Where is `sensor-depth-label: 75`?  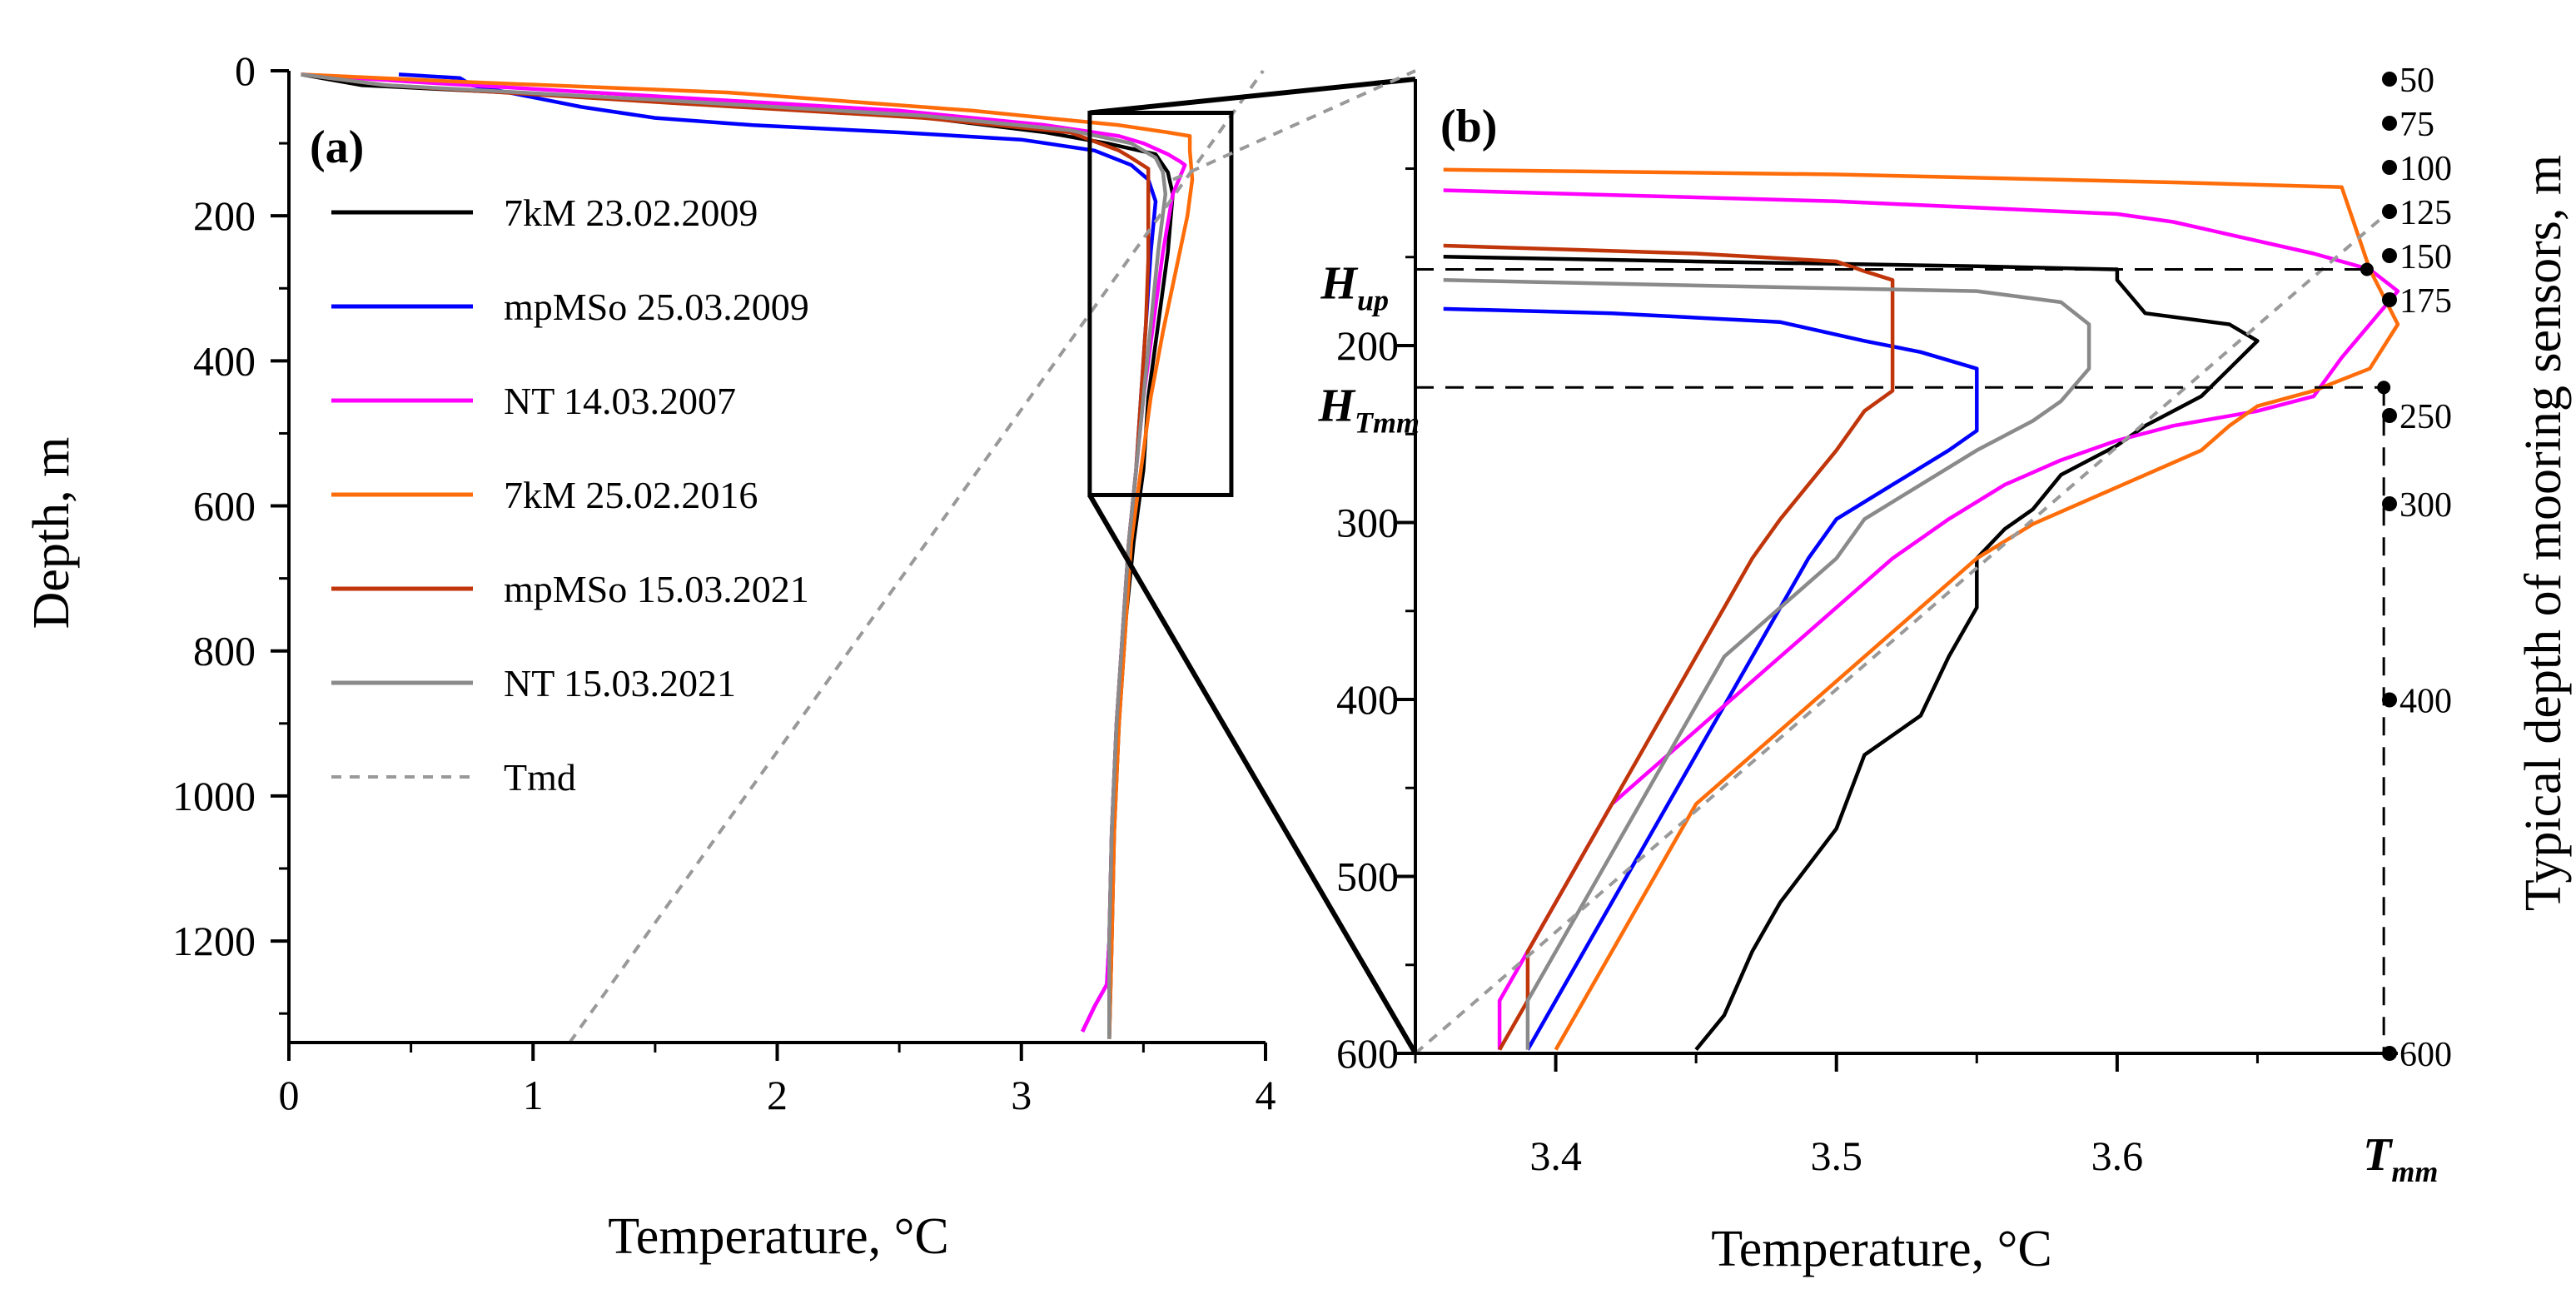 sensor-depth-label: 75 is located at coordinates (2416, 125).